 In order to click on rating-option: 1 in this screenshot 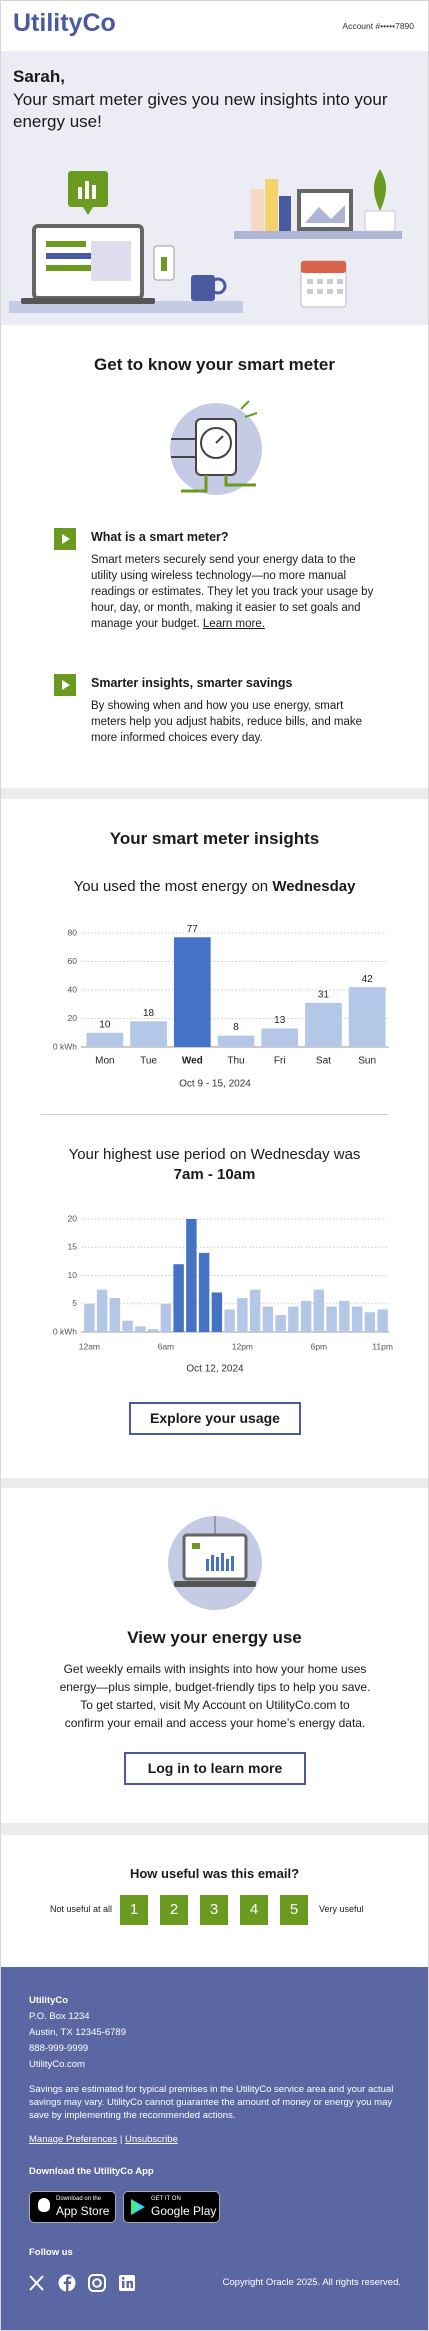, I will do `click(134, 1910)`.